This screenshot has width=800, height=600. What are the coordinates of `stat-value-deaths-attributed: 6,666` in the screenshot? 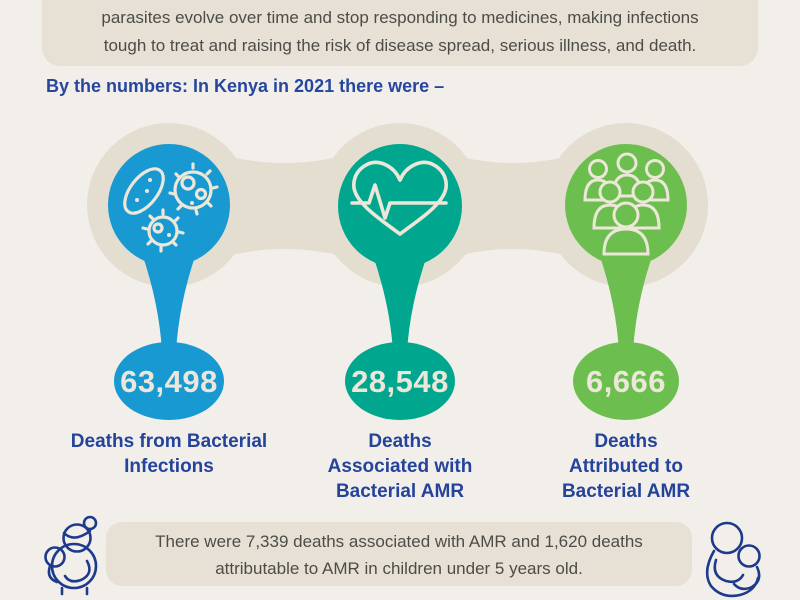 It's located at (626, 381).